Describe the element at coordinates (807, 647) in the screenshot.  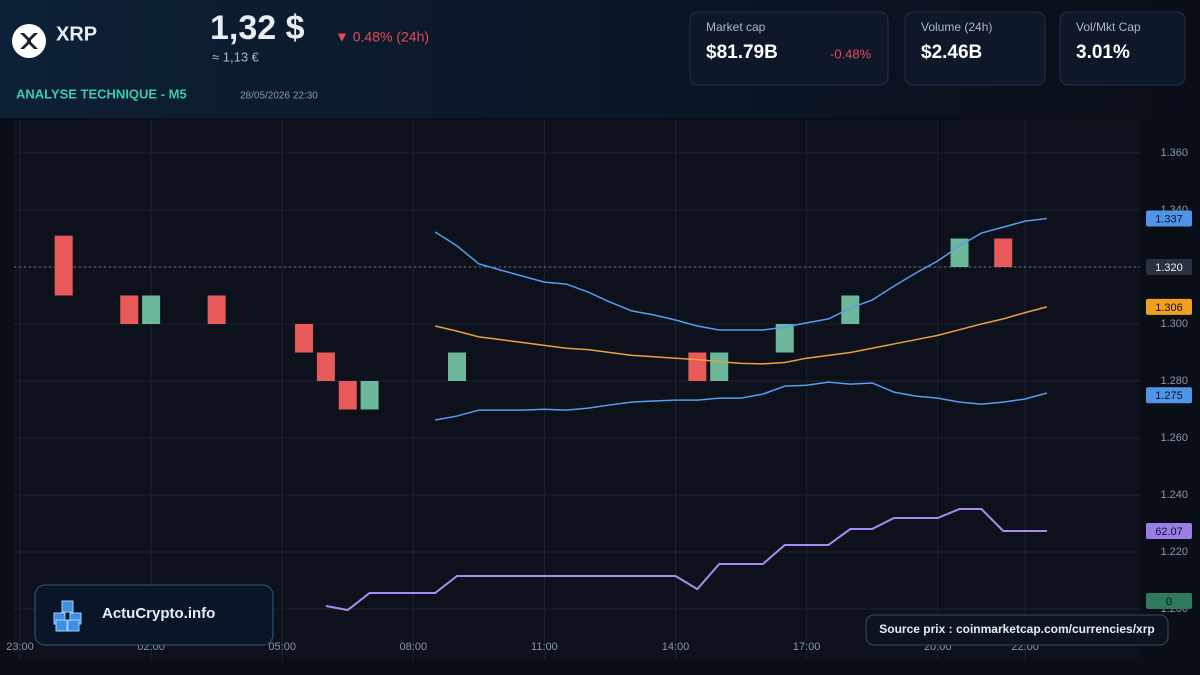
I see `x-tick-label: 17:00` at that location.